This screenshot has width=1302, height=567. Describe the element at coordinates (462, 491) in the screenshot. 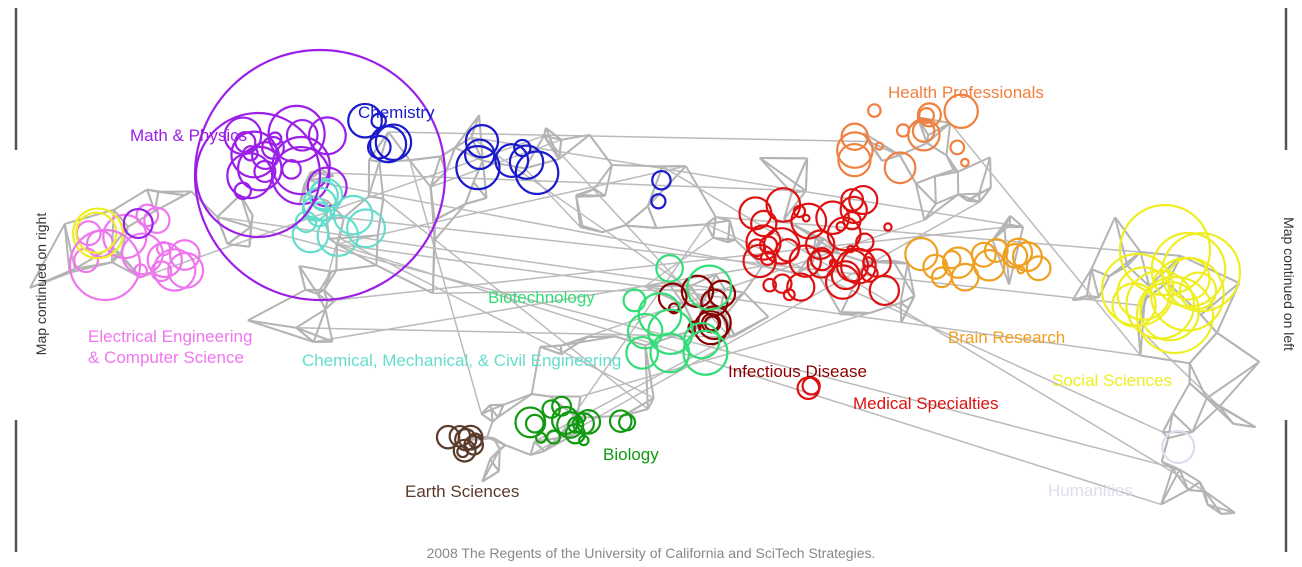

I see `region-label: Earth Sciences` at that location.